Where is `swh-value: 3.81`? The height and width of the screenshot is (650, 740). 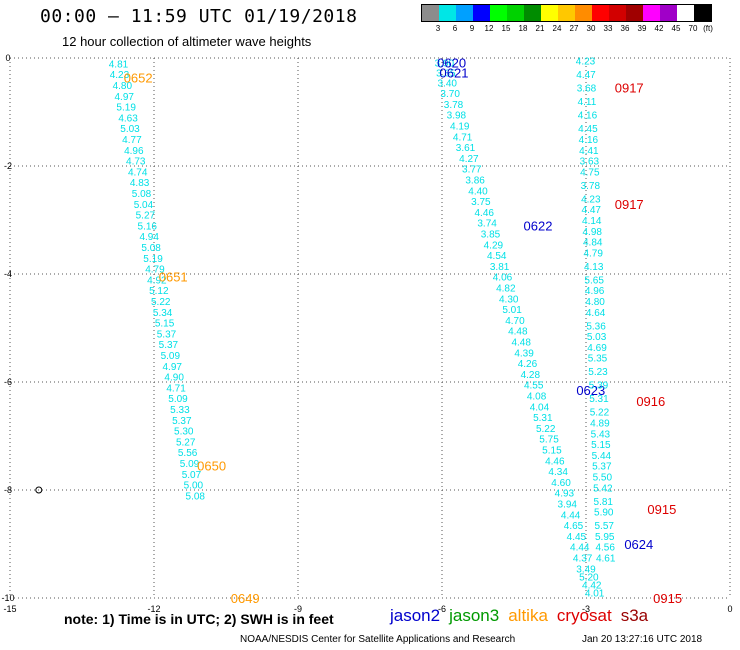
swh-value: 3.81 is located at coordinates (500, 267).